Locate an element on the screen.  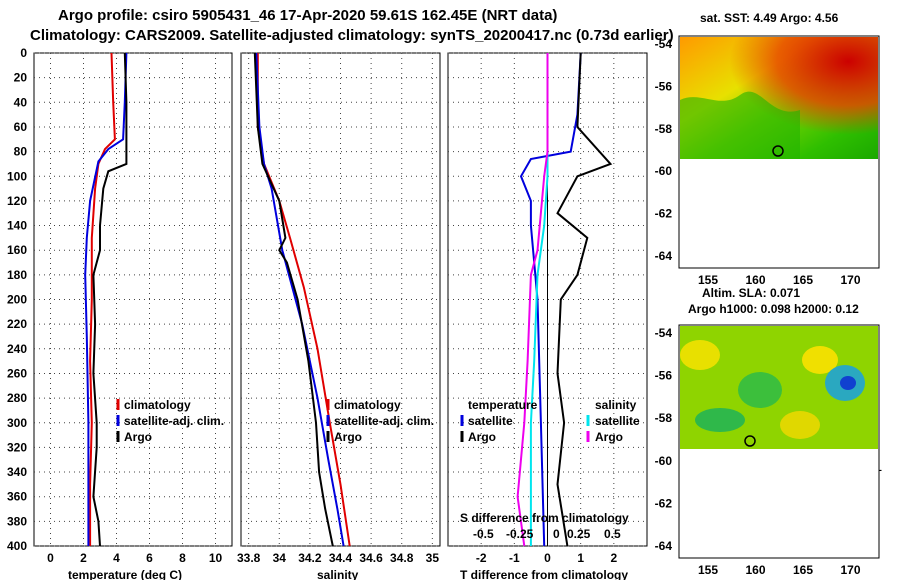
depth-tick-label: 340 is located at coordinates (17, 472).